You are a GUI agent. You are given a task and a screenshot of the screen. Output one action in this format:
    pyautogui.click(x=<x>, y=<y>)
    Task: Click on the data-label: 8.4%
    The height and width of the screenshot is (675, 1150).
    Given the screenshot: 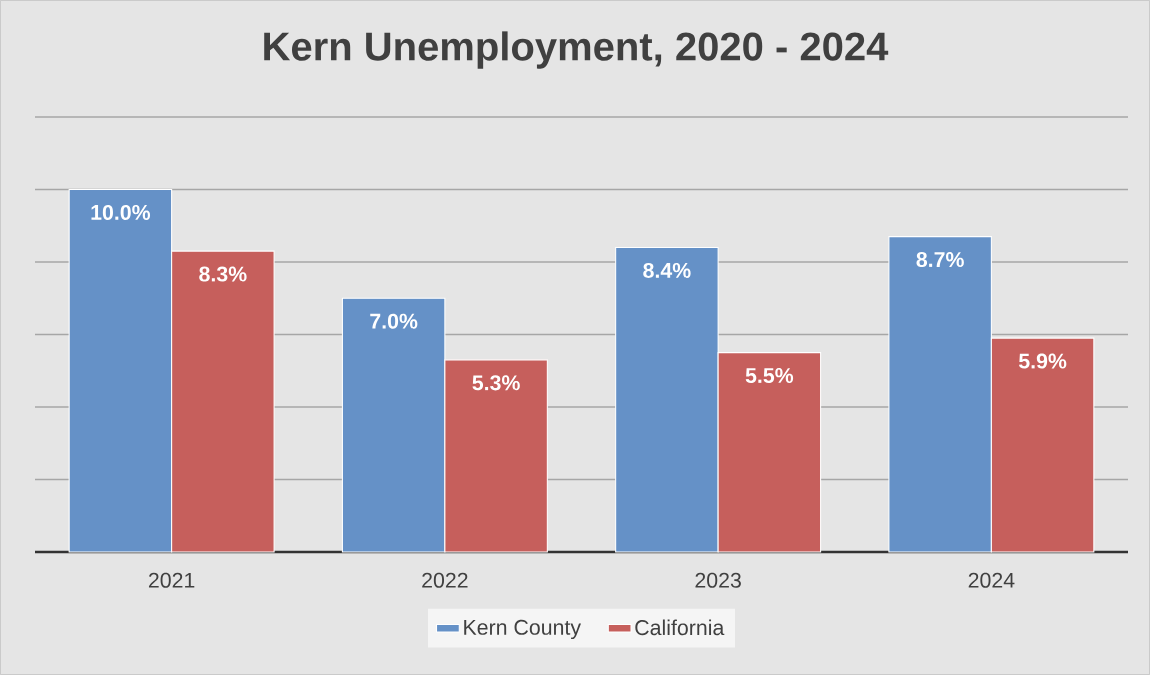 What is the action you would take?
    pyautogui.click(x=667, y=270)
    